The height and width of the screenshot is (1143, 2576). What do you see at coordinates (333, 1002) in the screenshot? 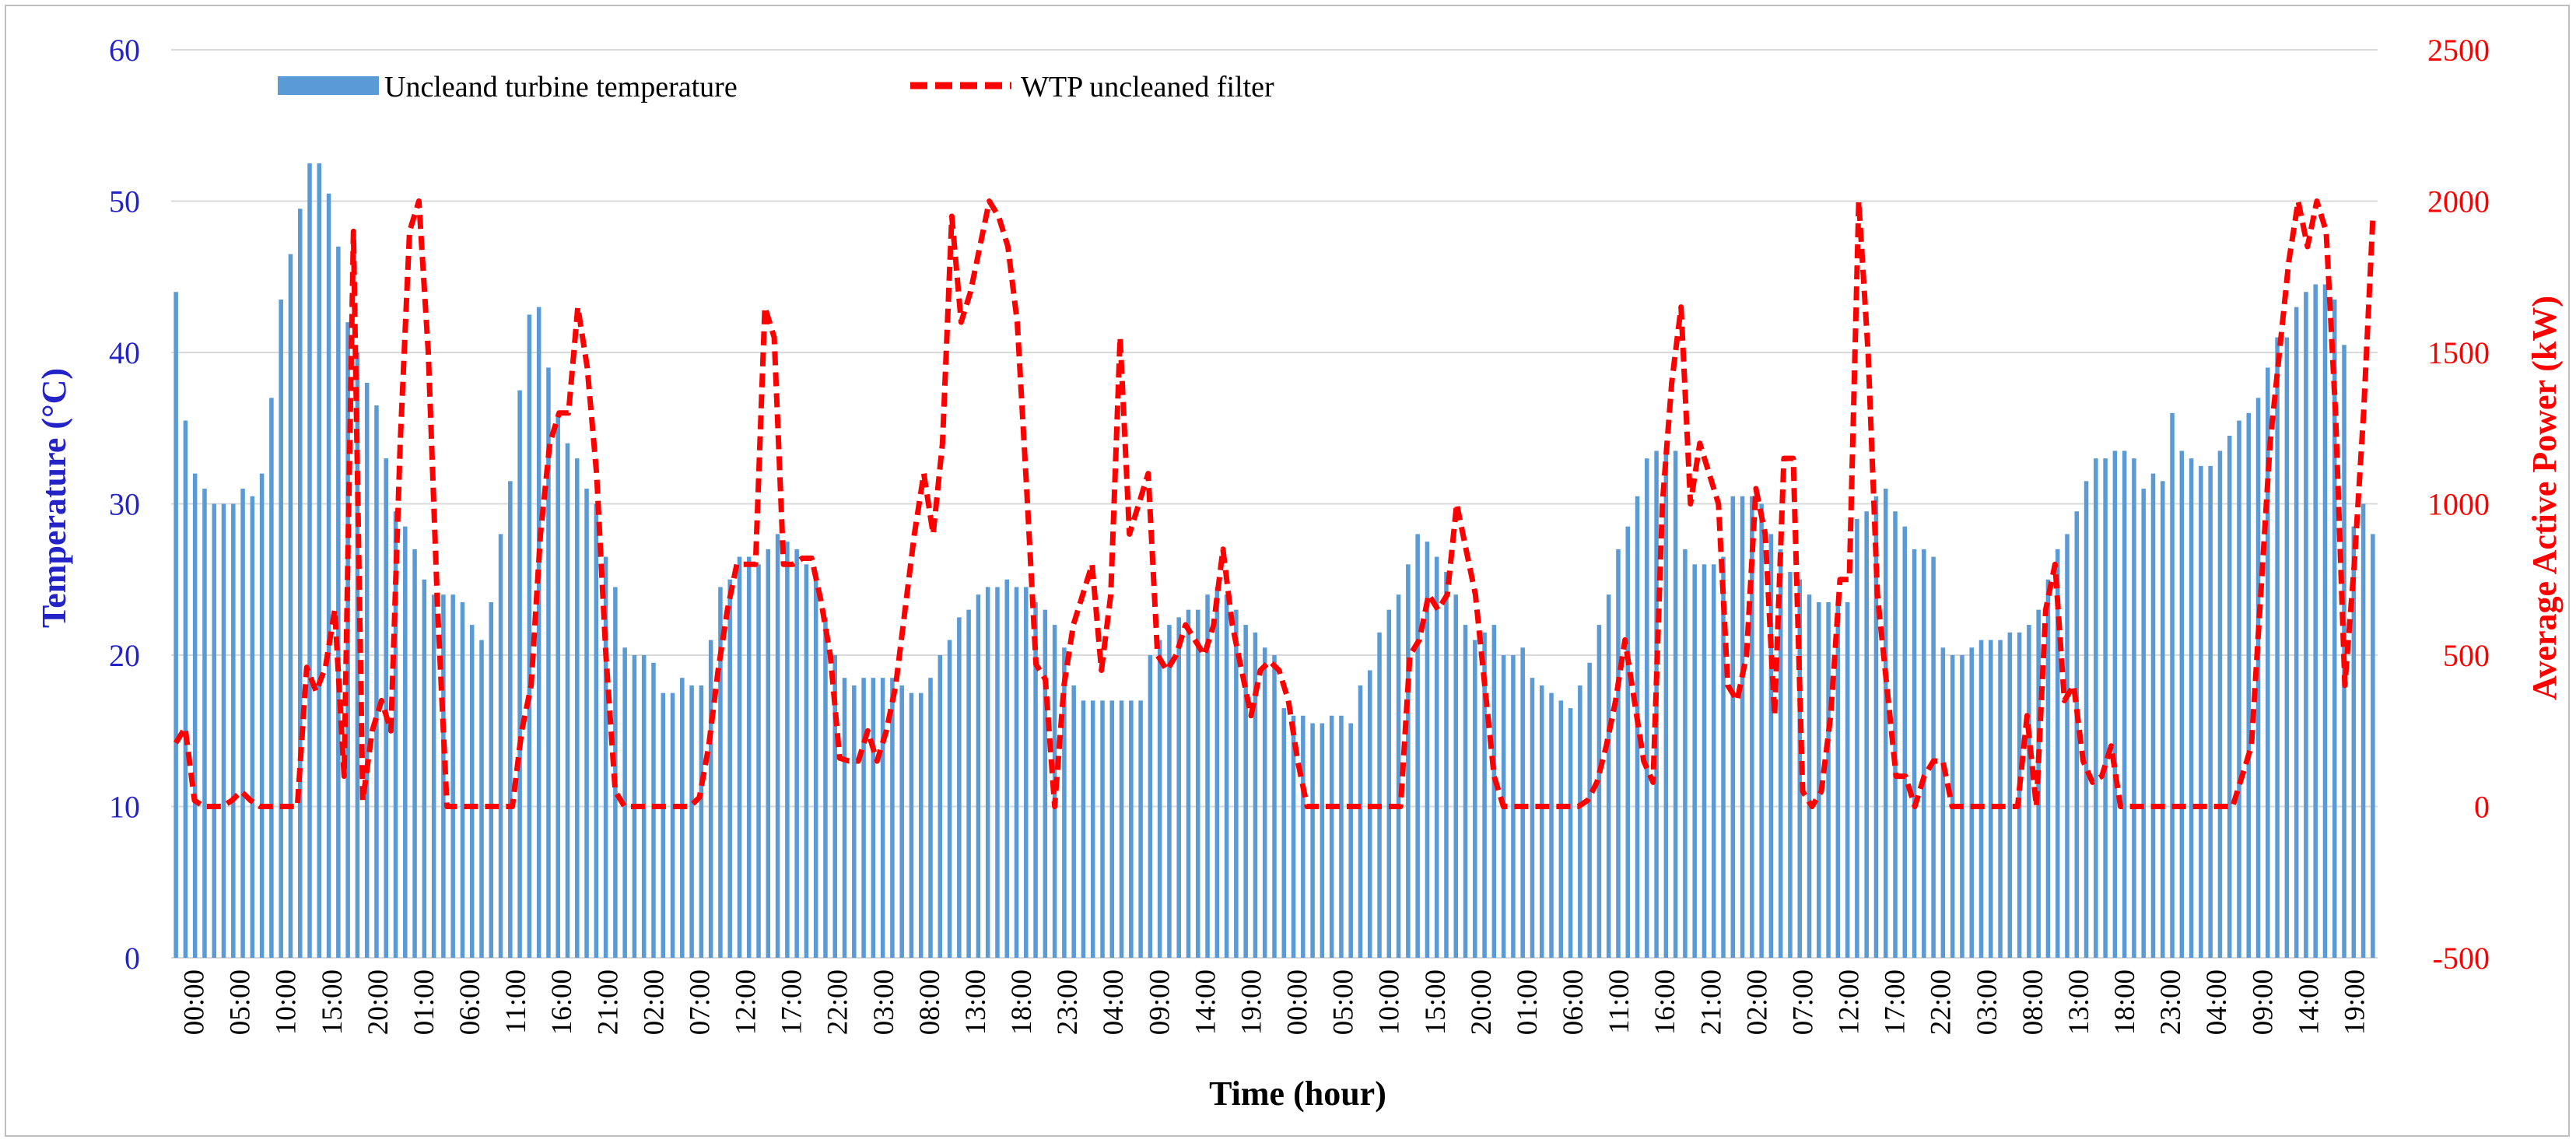
I see `x-tick-label: 15:00` at bounding box center [333, 1002].